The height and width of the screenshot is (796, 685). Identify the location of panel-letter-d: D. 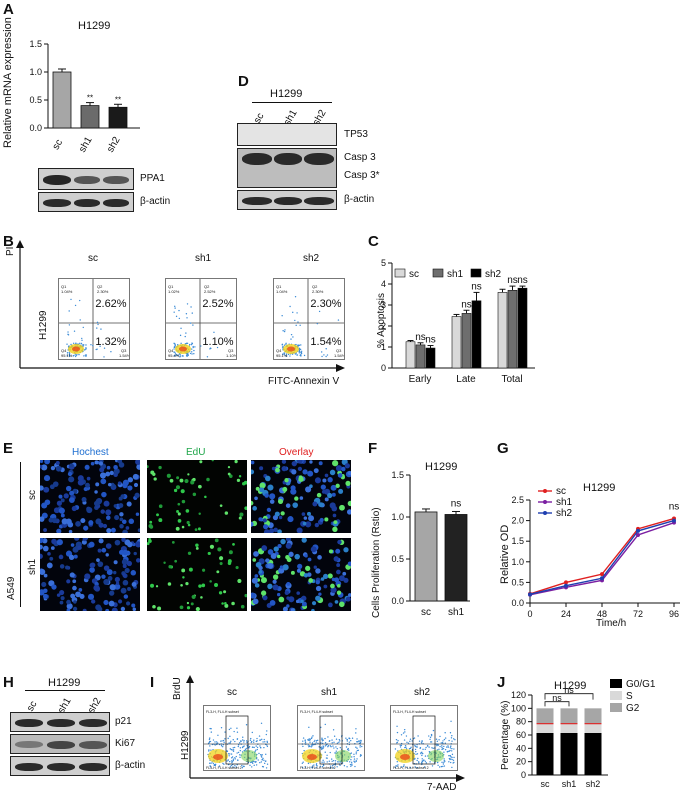
(243, 81).